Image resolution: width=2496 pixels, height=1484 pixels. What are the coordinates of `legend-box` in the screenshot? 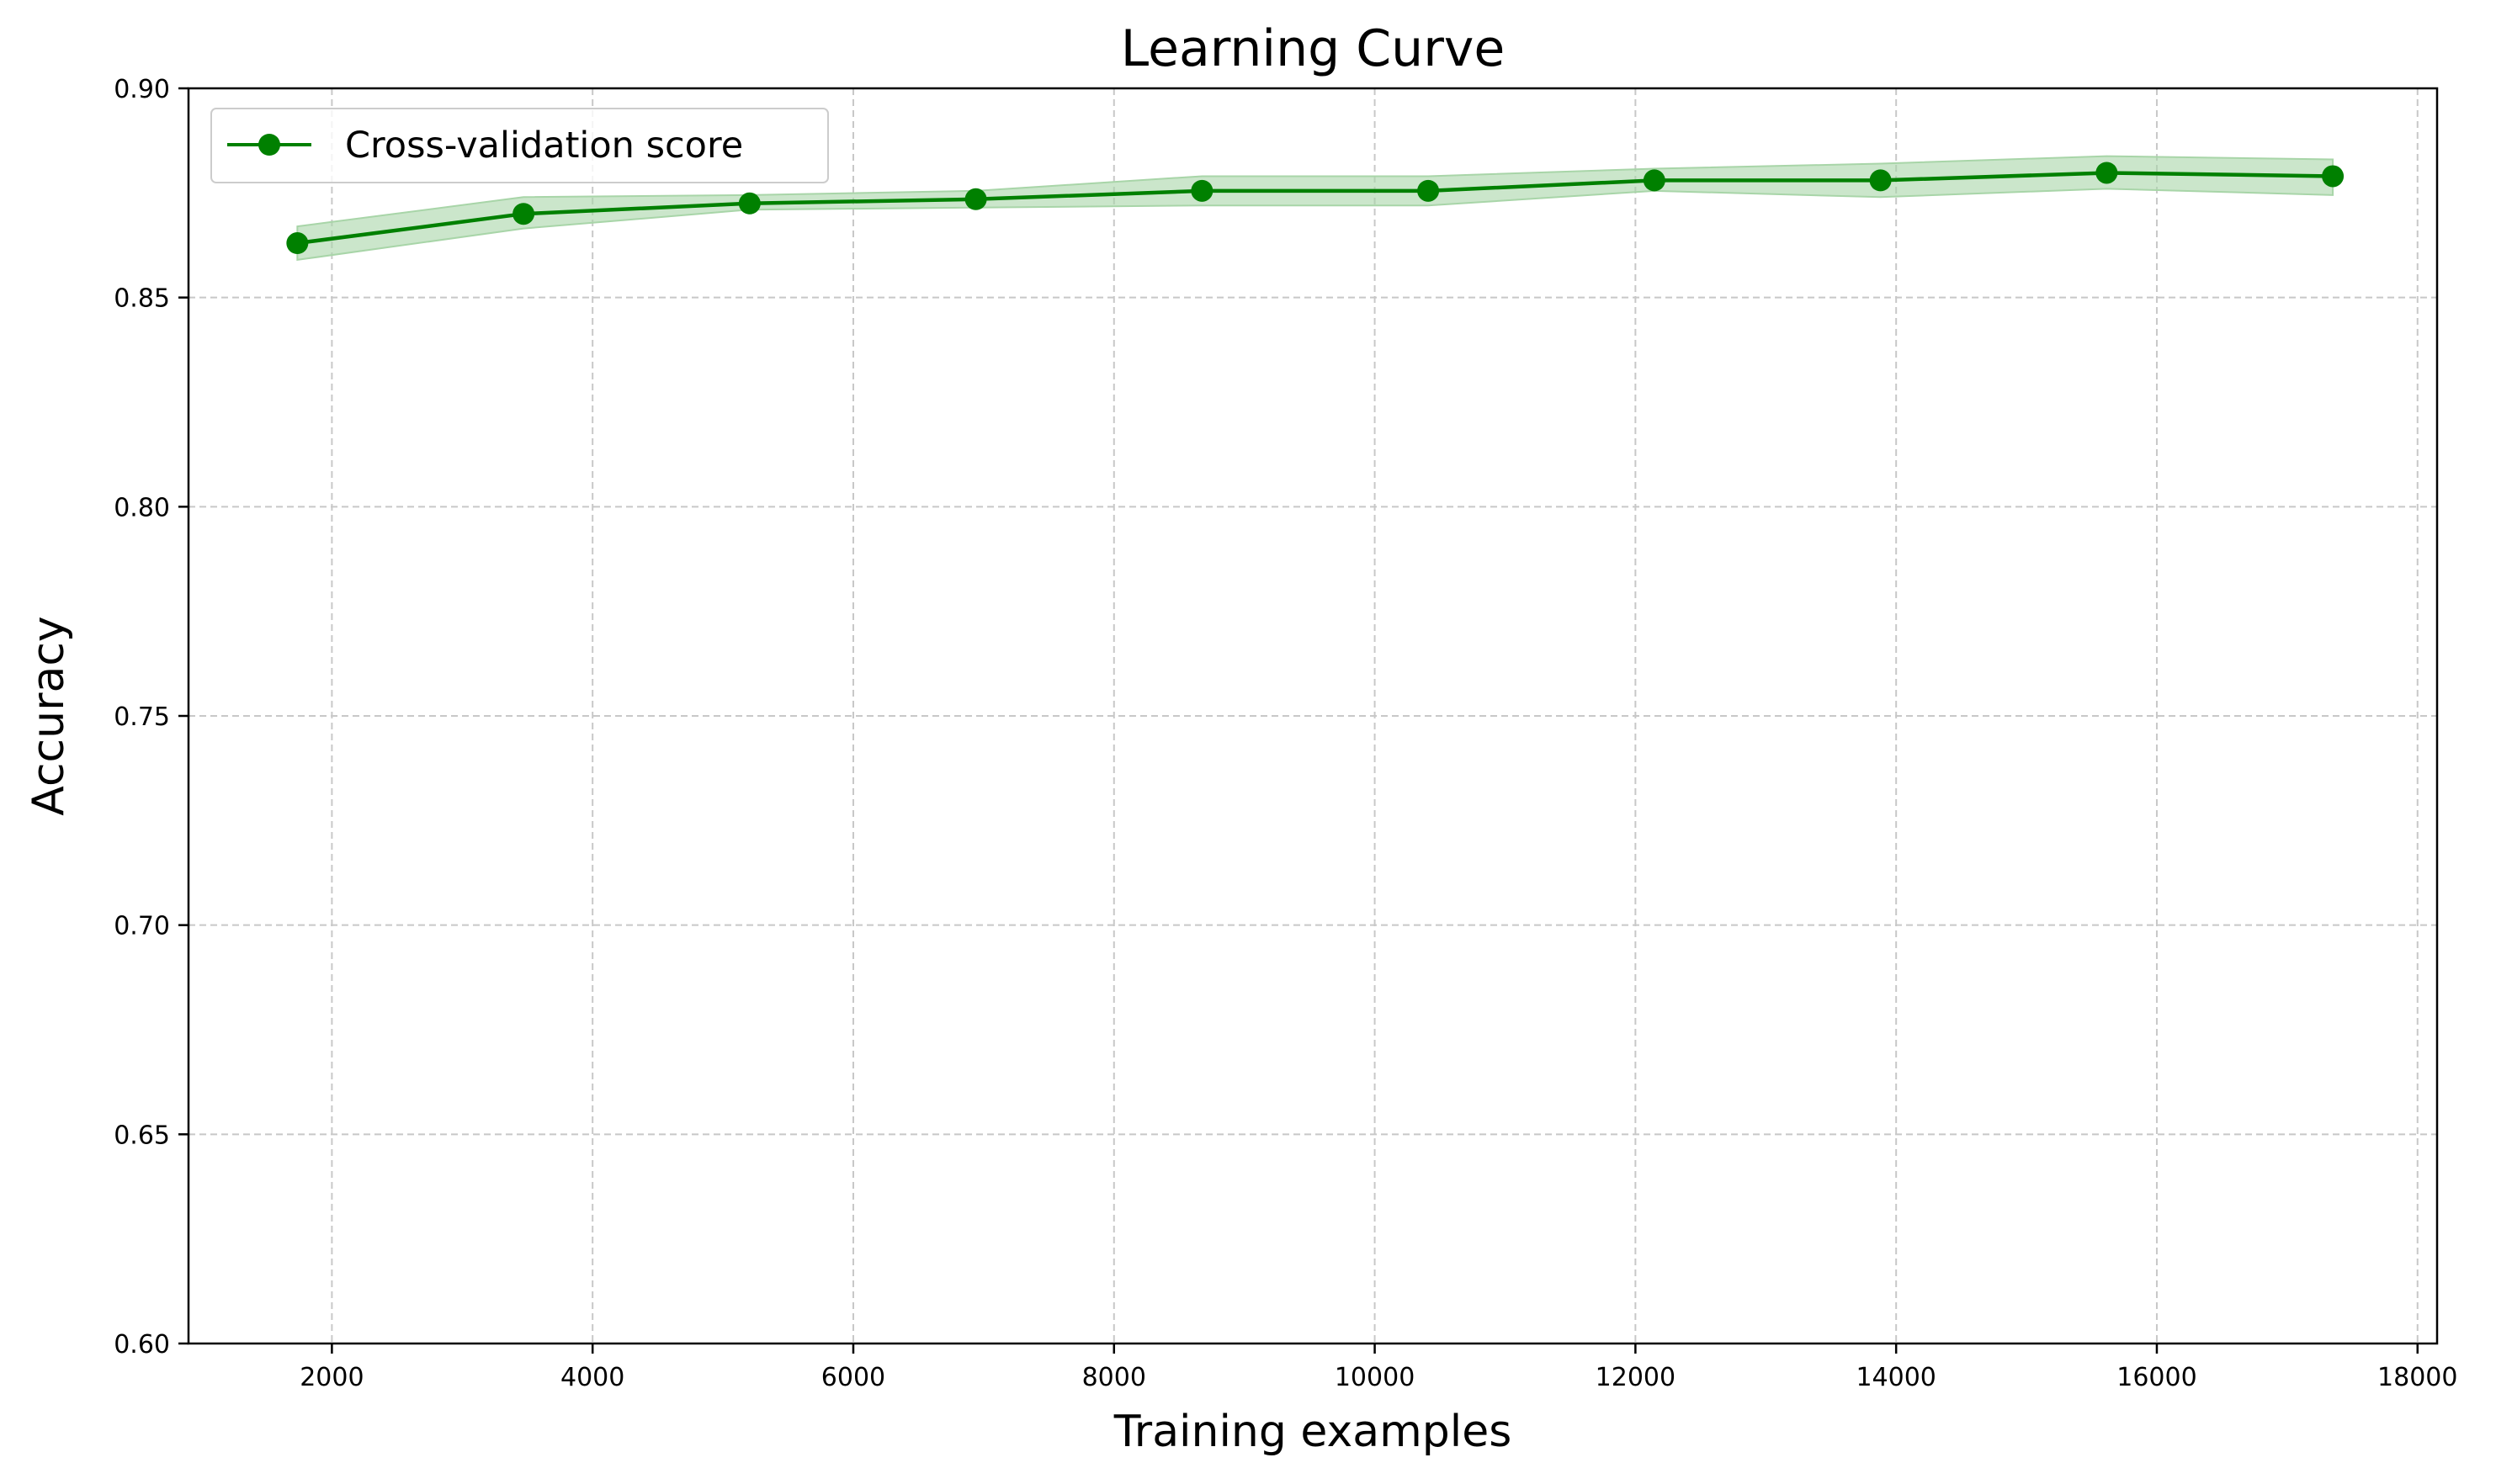 It's located at (520, 145).